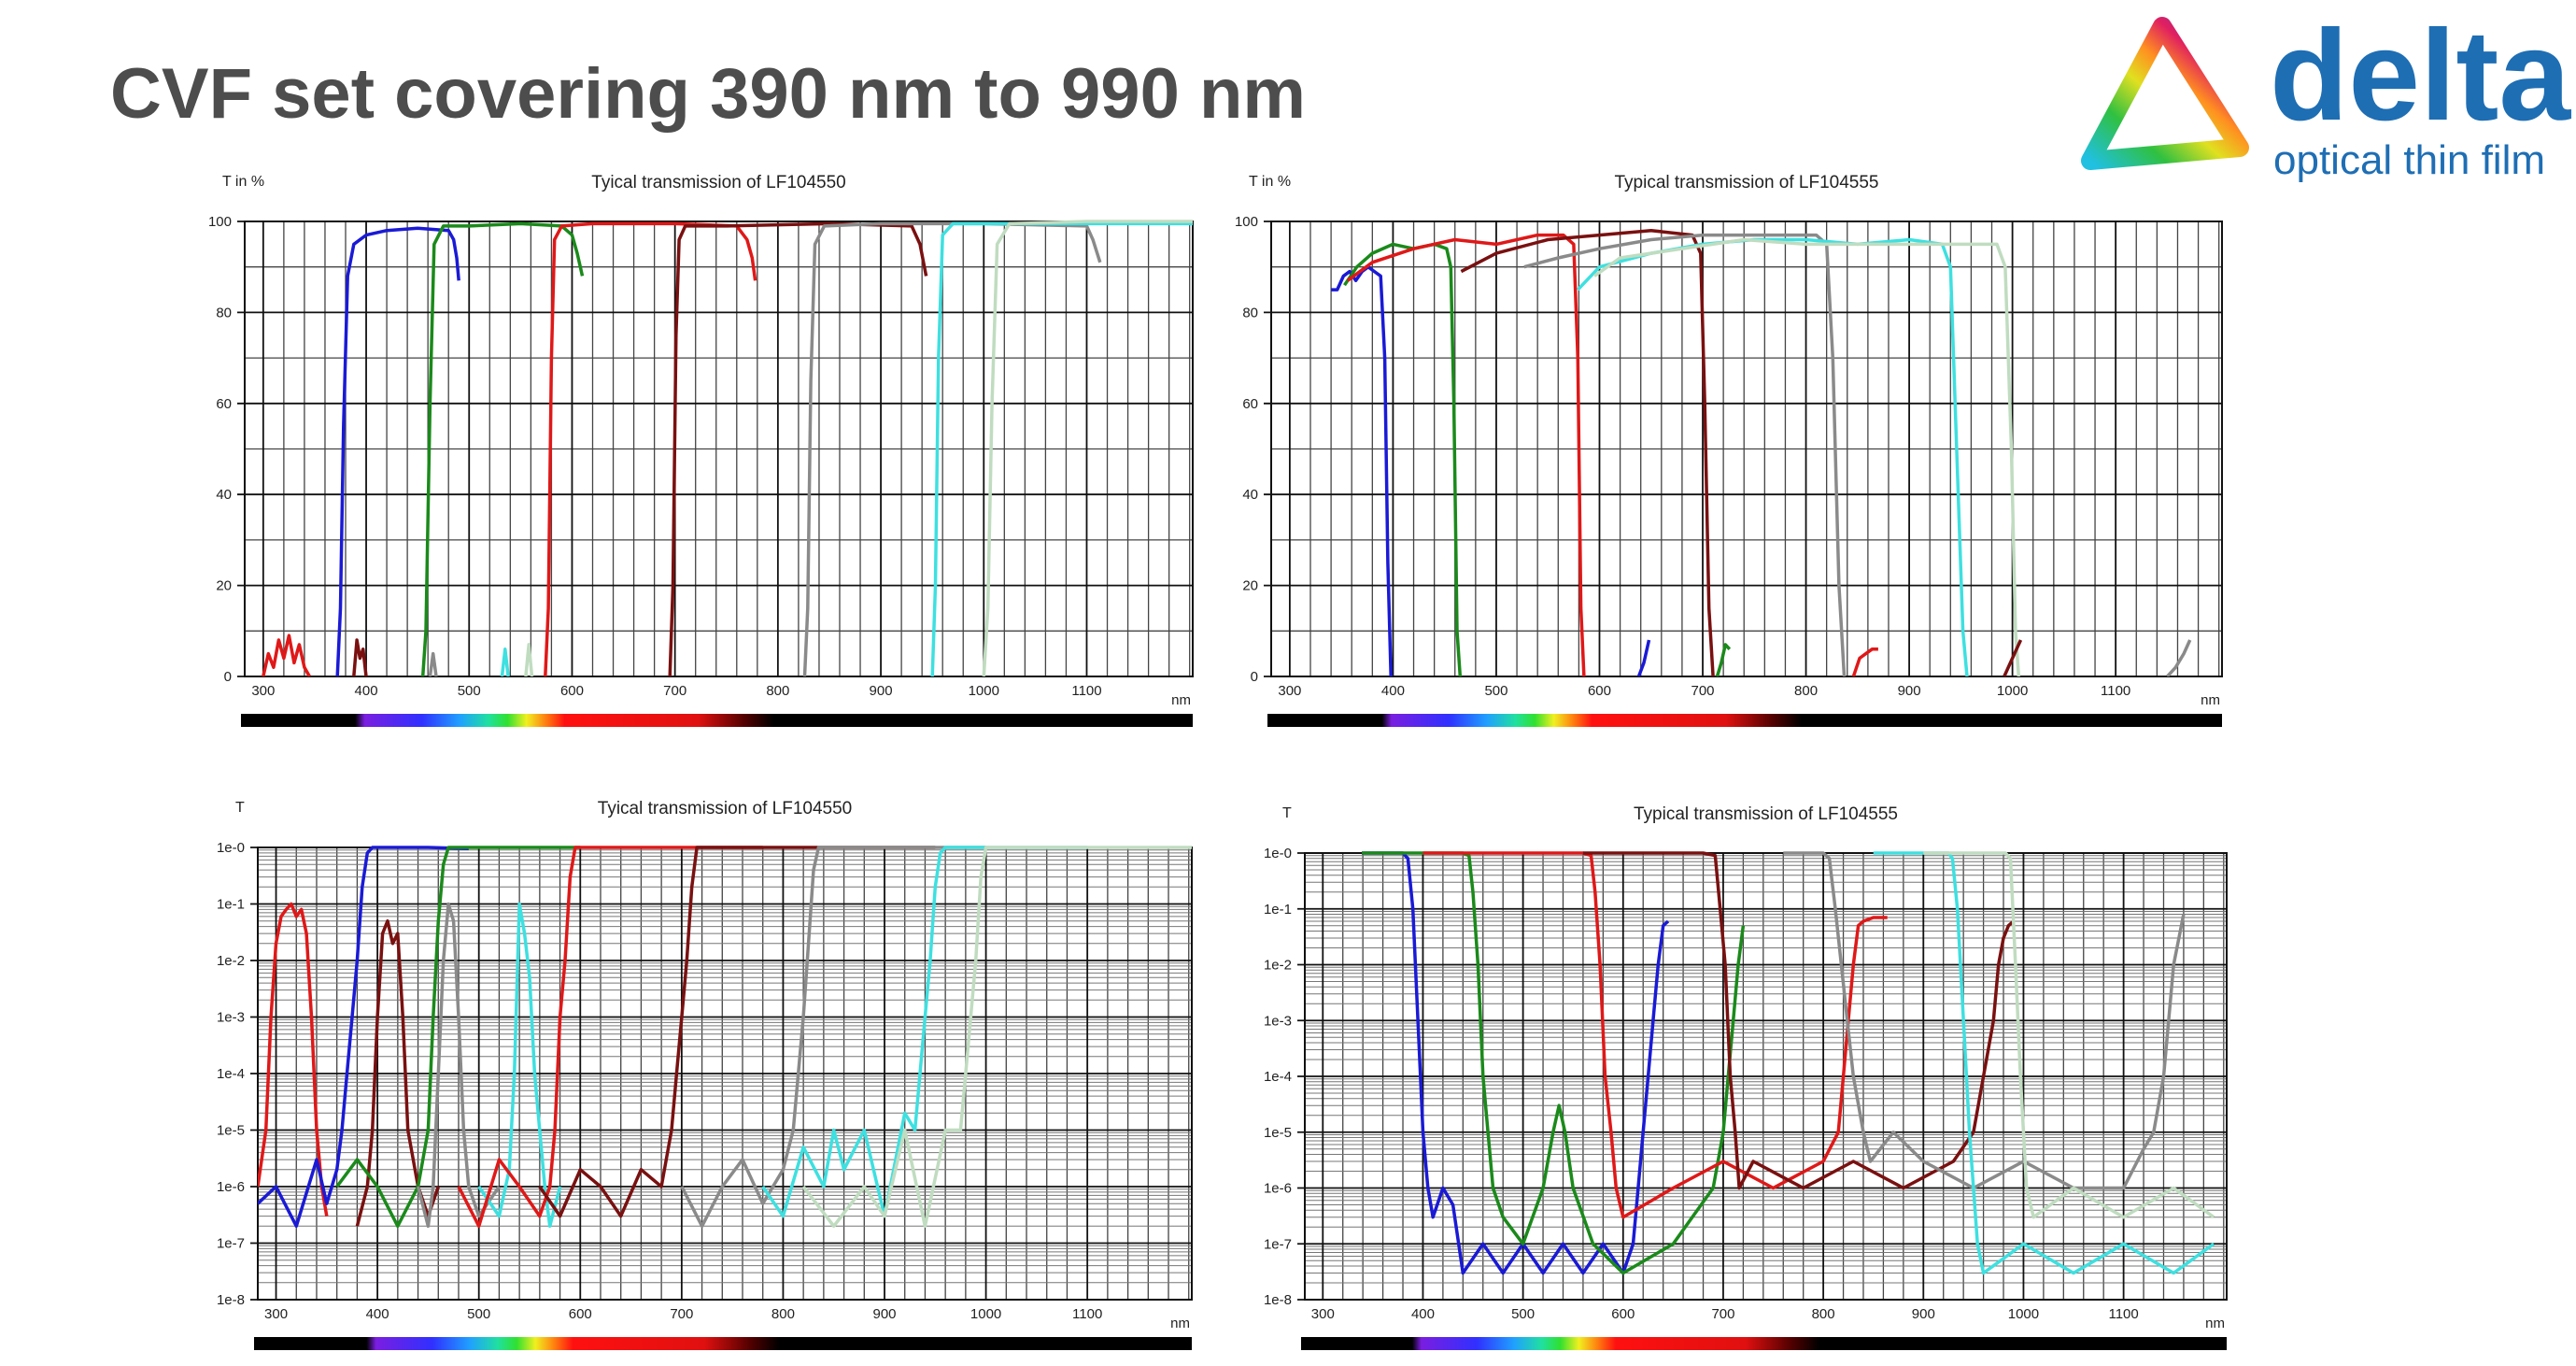  Describe the element at coordinates (1278, 966) in the screenshot. I see `y-tick-label: 1e-2` at that location.